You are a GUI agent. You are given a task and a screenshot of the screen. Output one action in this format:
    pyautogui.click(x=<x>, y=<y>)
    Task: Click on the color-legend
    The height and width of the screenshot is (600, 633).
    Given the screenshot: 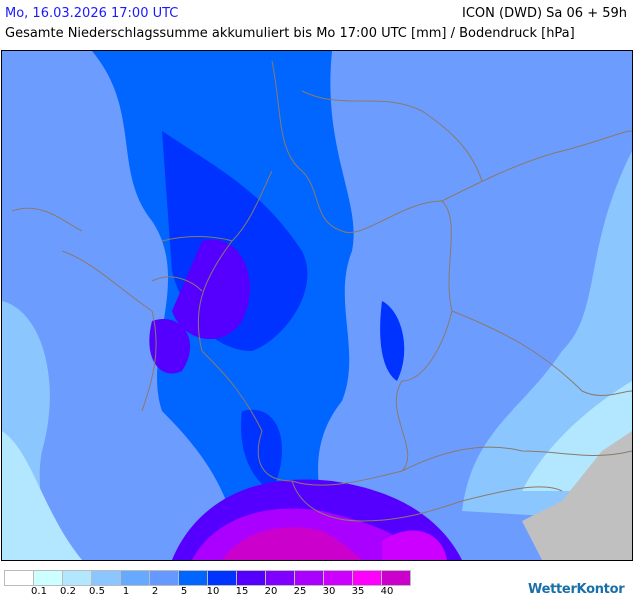 What is the action you would take?
    pyautogui.click(x=207, y=578)
    